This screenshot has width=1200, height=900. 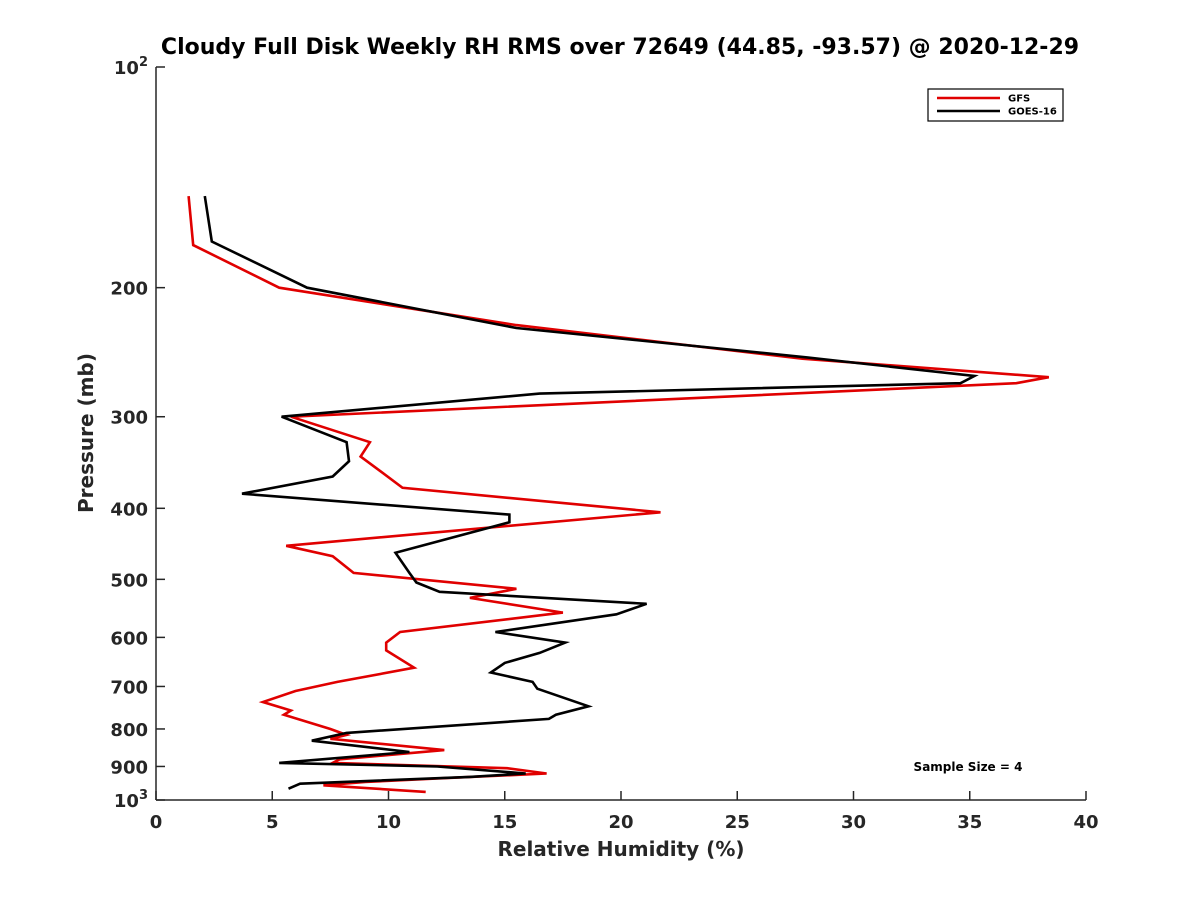 I want to click on x-tick-label: 30, so click(x=853, y=822).